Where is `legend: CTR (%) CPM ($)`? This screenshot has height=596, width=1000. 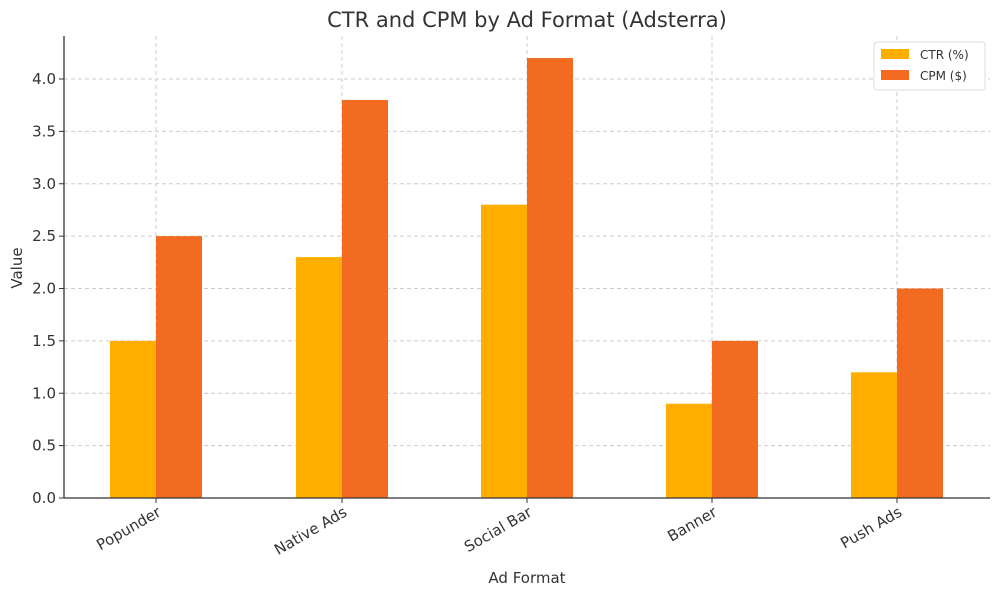
legend: CTR (%) CPM ($) is located at coordinates (929, 66).